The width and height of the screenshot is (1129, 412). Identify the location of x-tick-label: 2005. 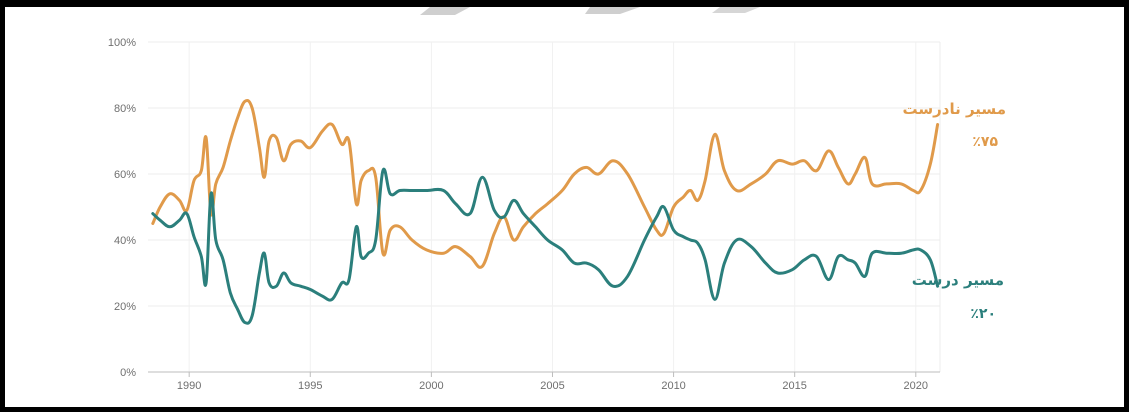
(552, 386).